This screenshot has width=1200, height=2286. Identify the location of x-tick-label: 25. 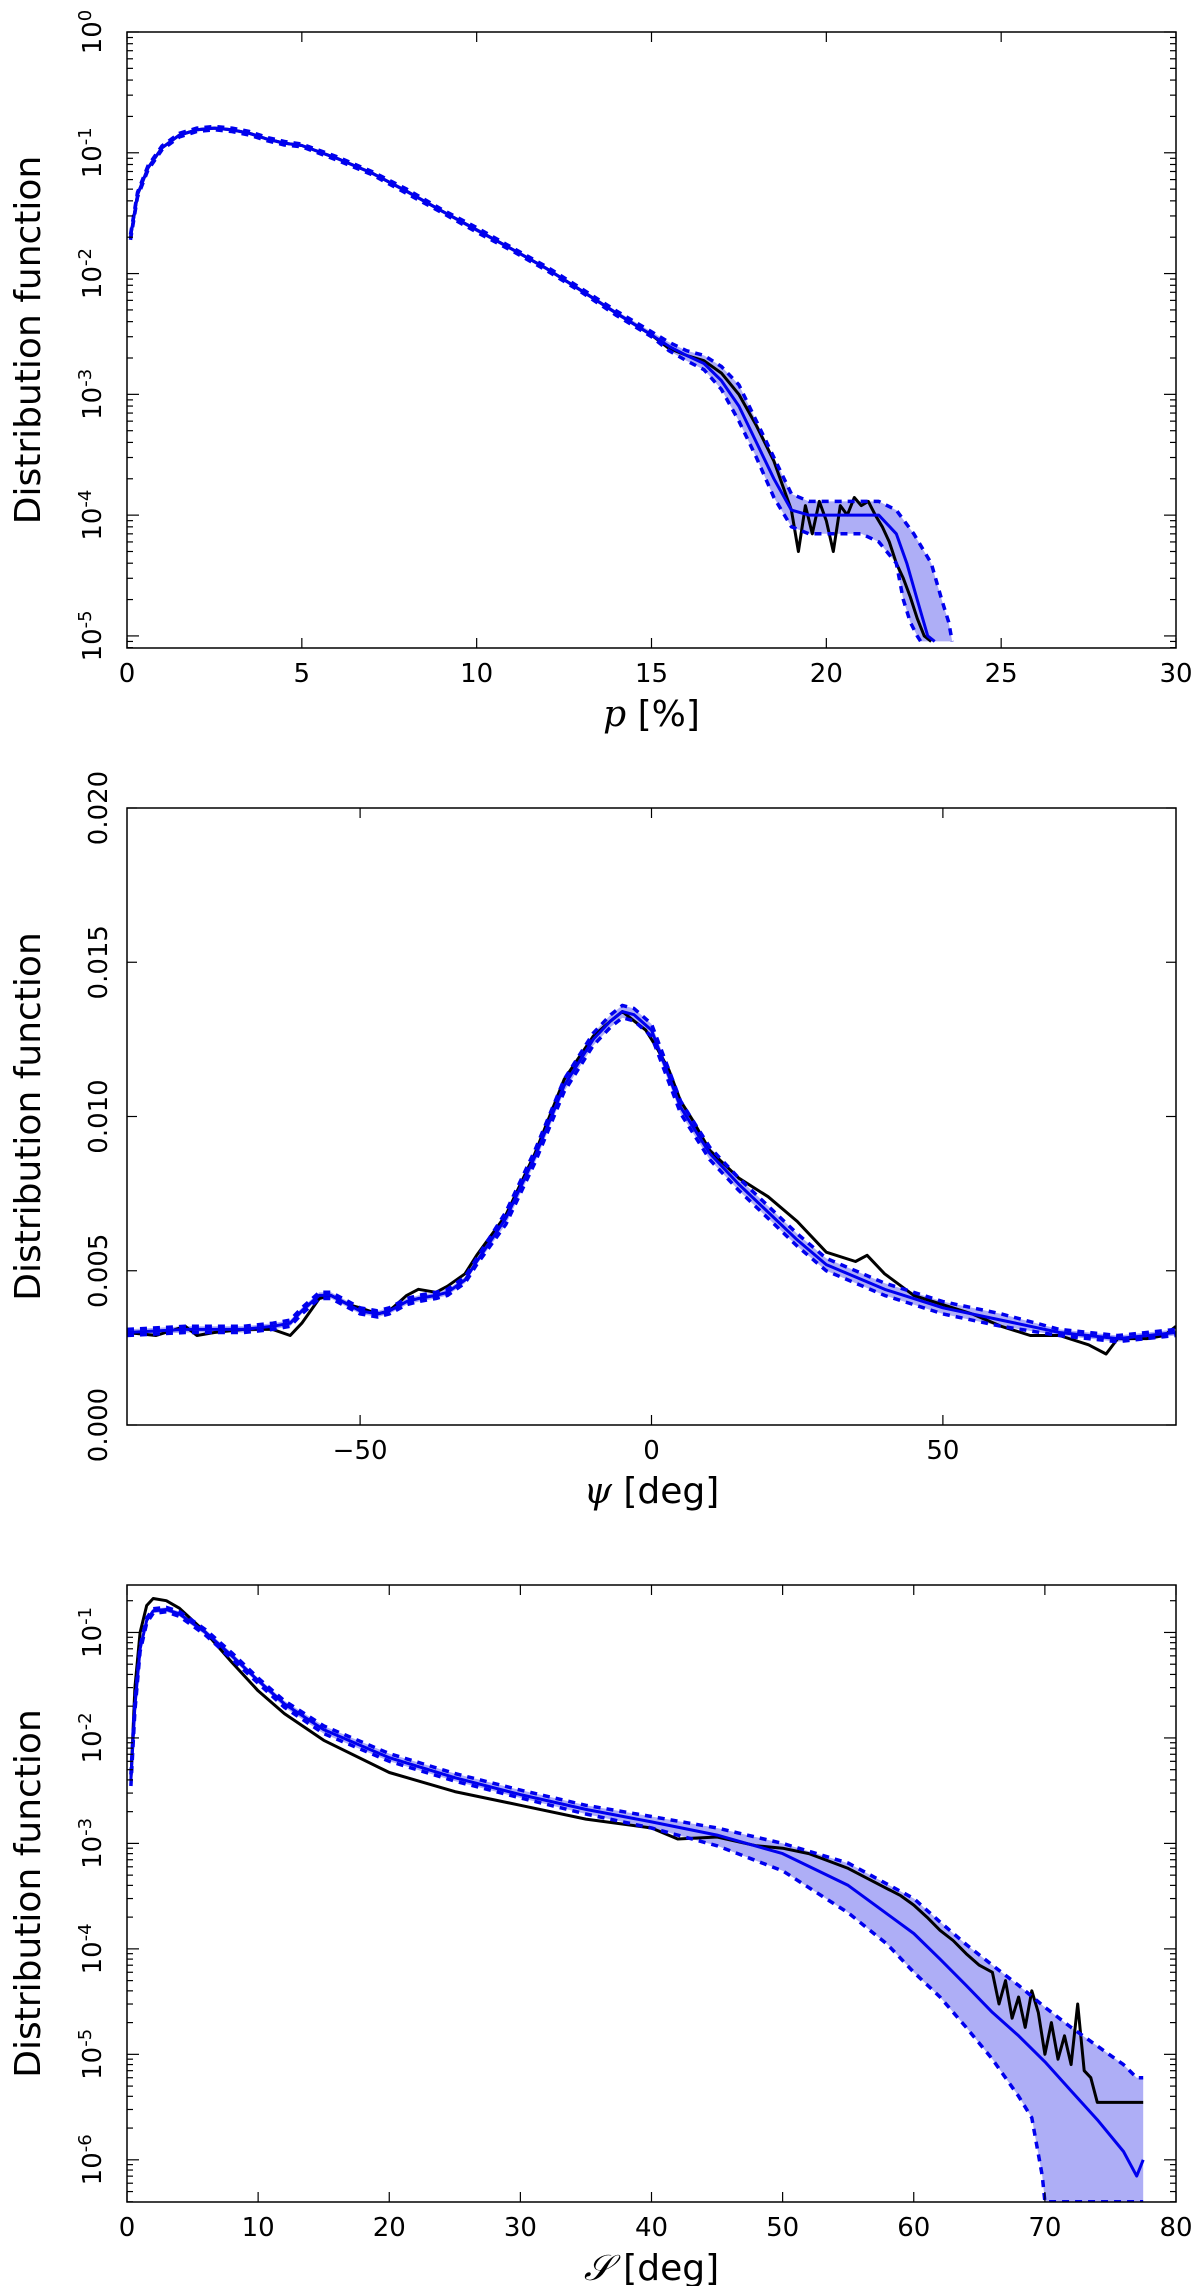
(1001, 674).